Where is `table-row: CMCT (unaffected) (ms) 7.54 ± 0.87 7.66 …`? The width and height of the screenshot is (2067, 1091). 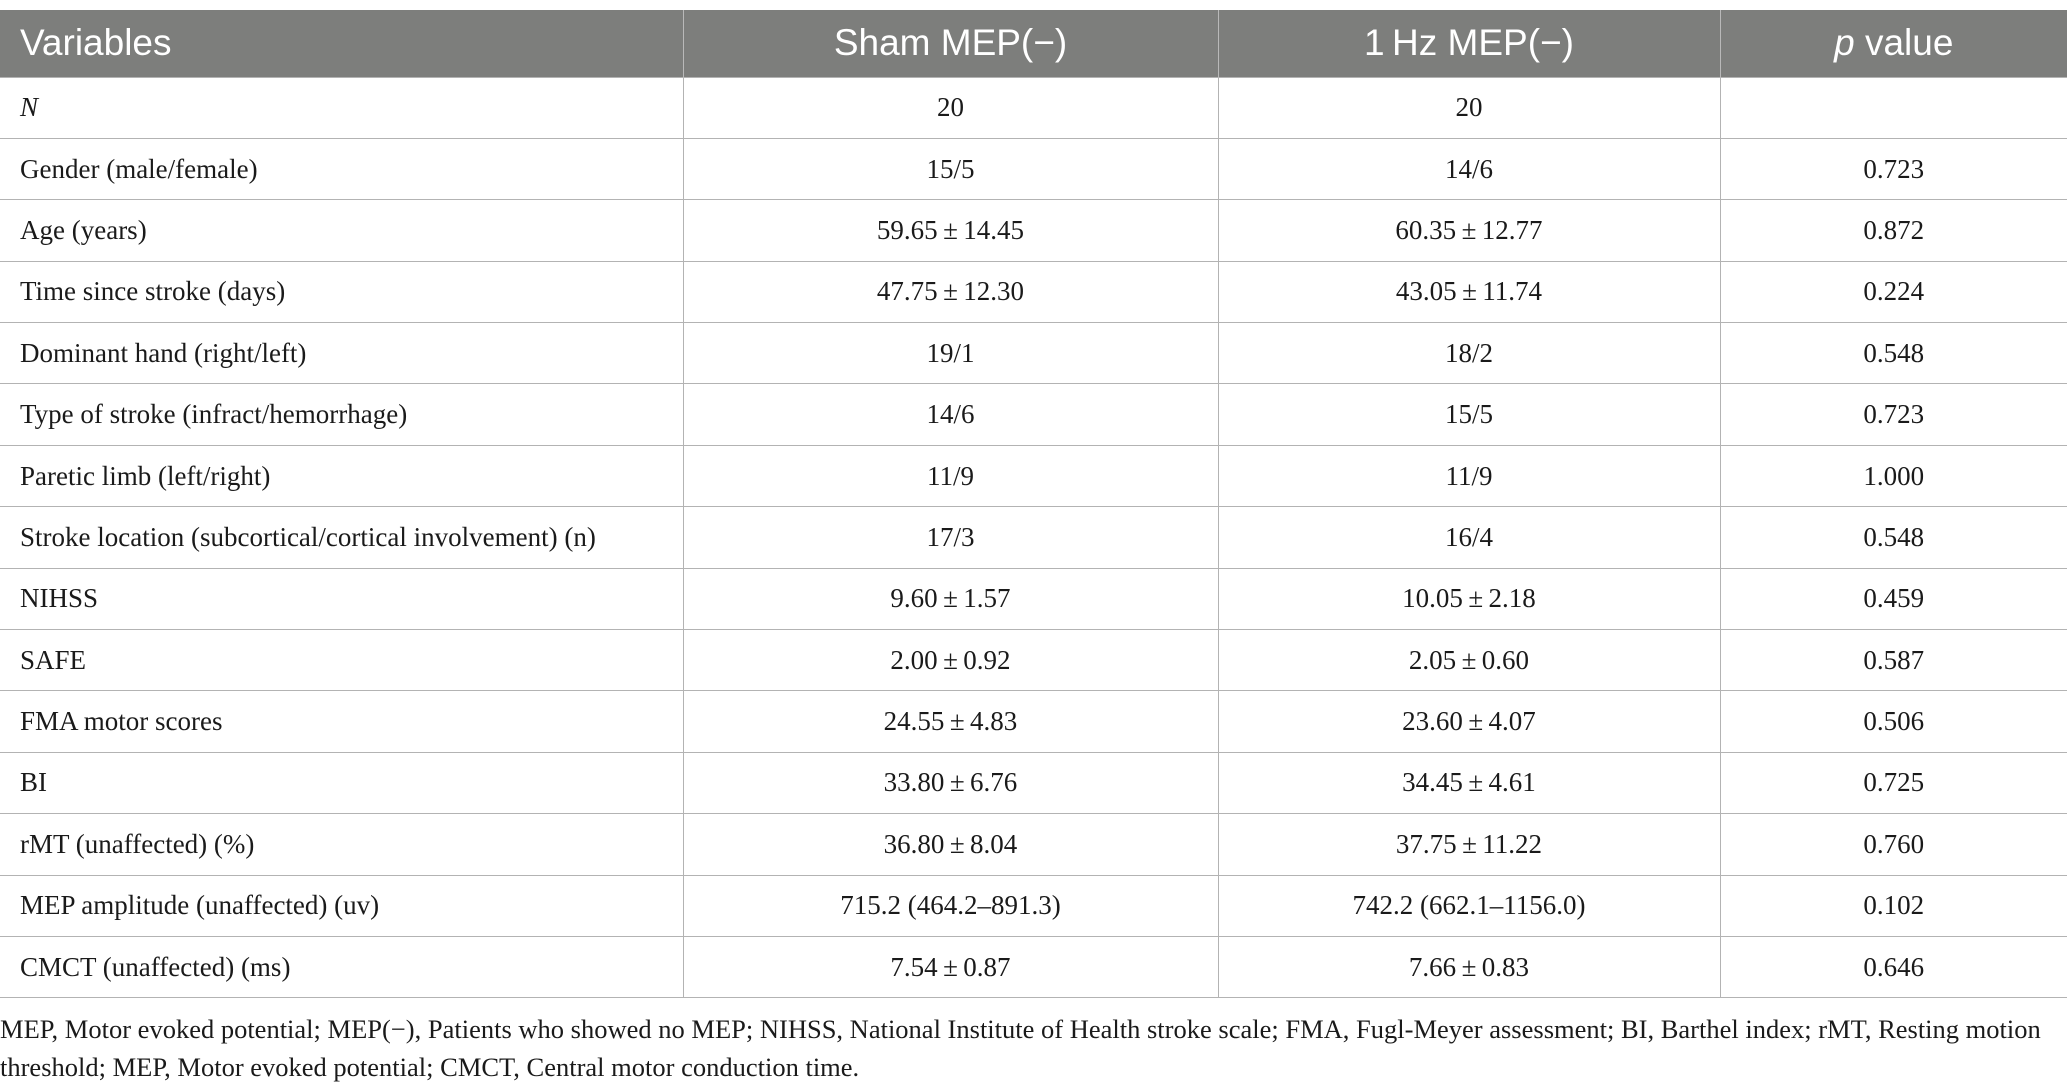
table-row: CMCT (unaffected) (ms) 7.54 ± 0.87 7.66 … is located at coordinates (1033, 967).